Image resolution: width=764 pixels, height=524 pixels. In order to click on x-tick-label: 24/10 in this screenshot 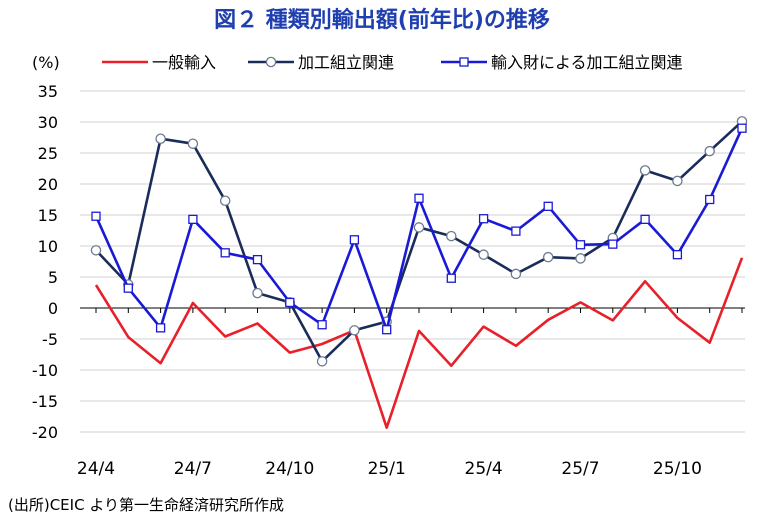, I will do `click(289, 469)`.